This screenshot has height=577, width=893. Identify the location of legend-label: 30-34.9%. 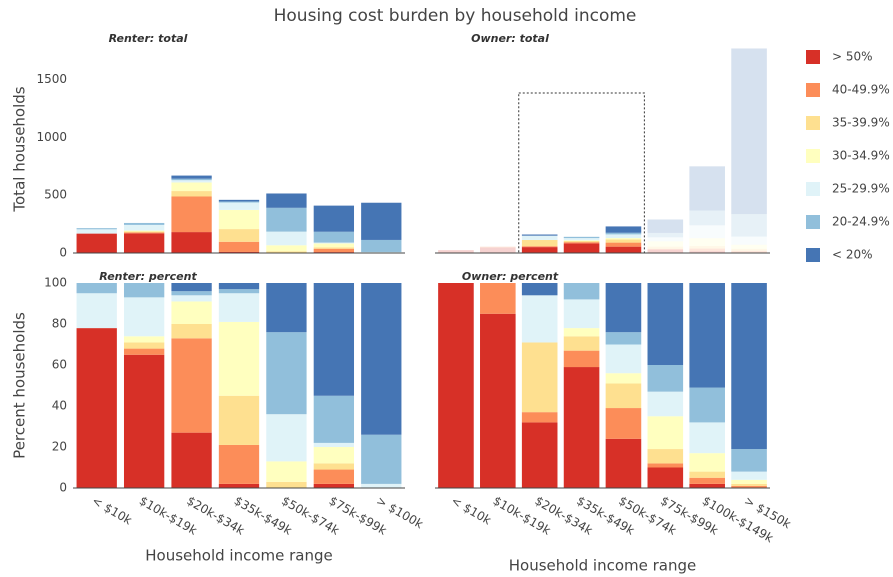
(861, 156).